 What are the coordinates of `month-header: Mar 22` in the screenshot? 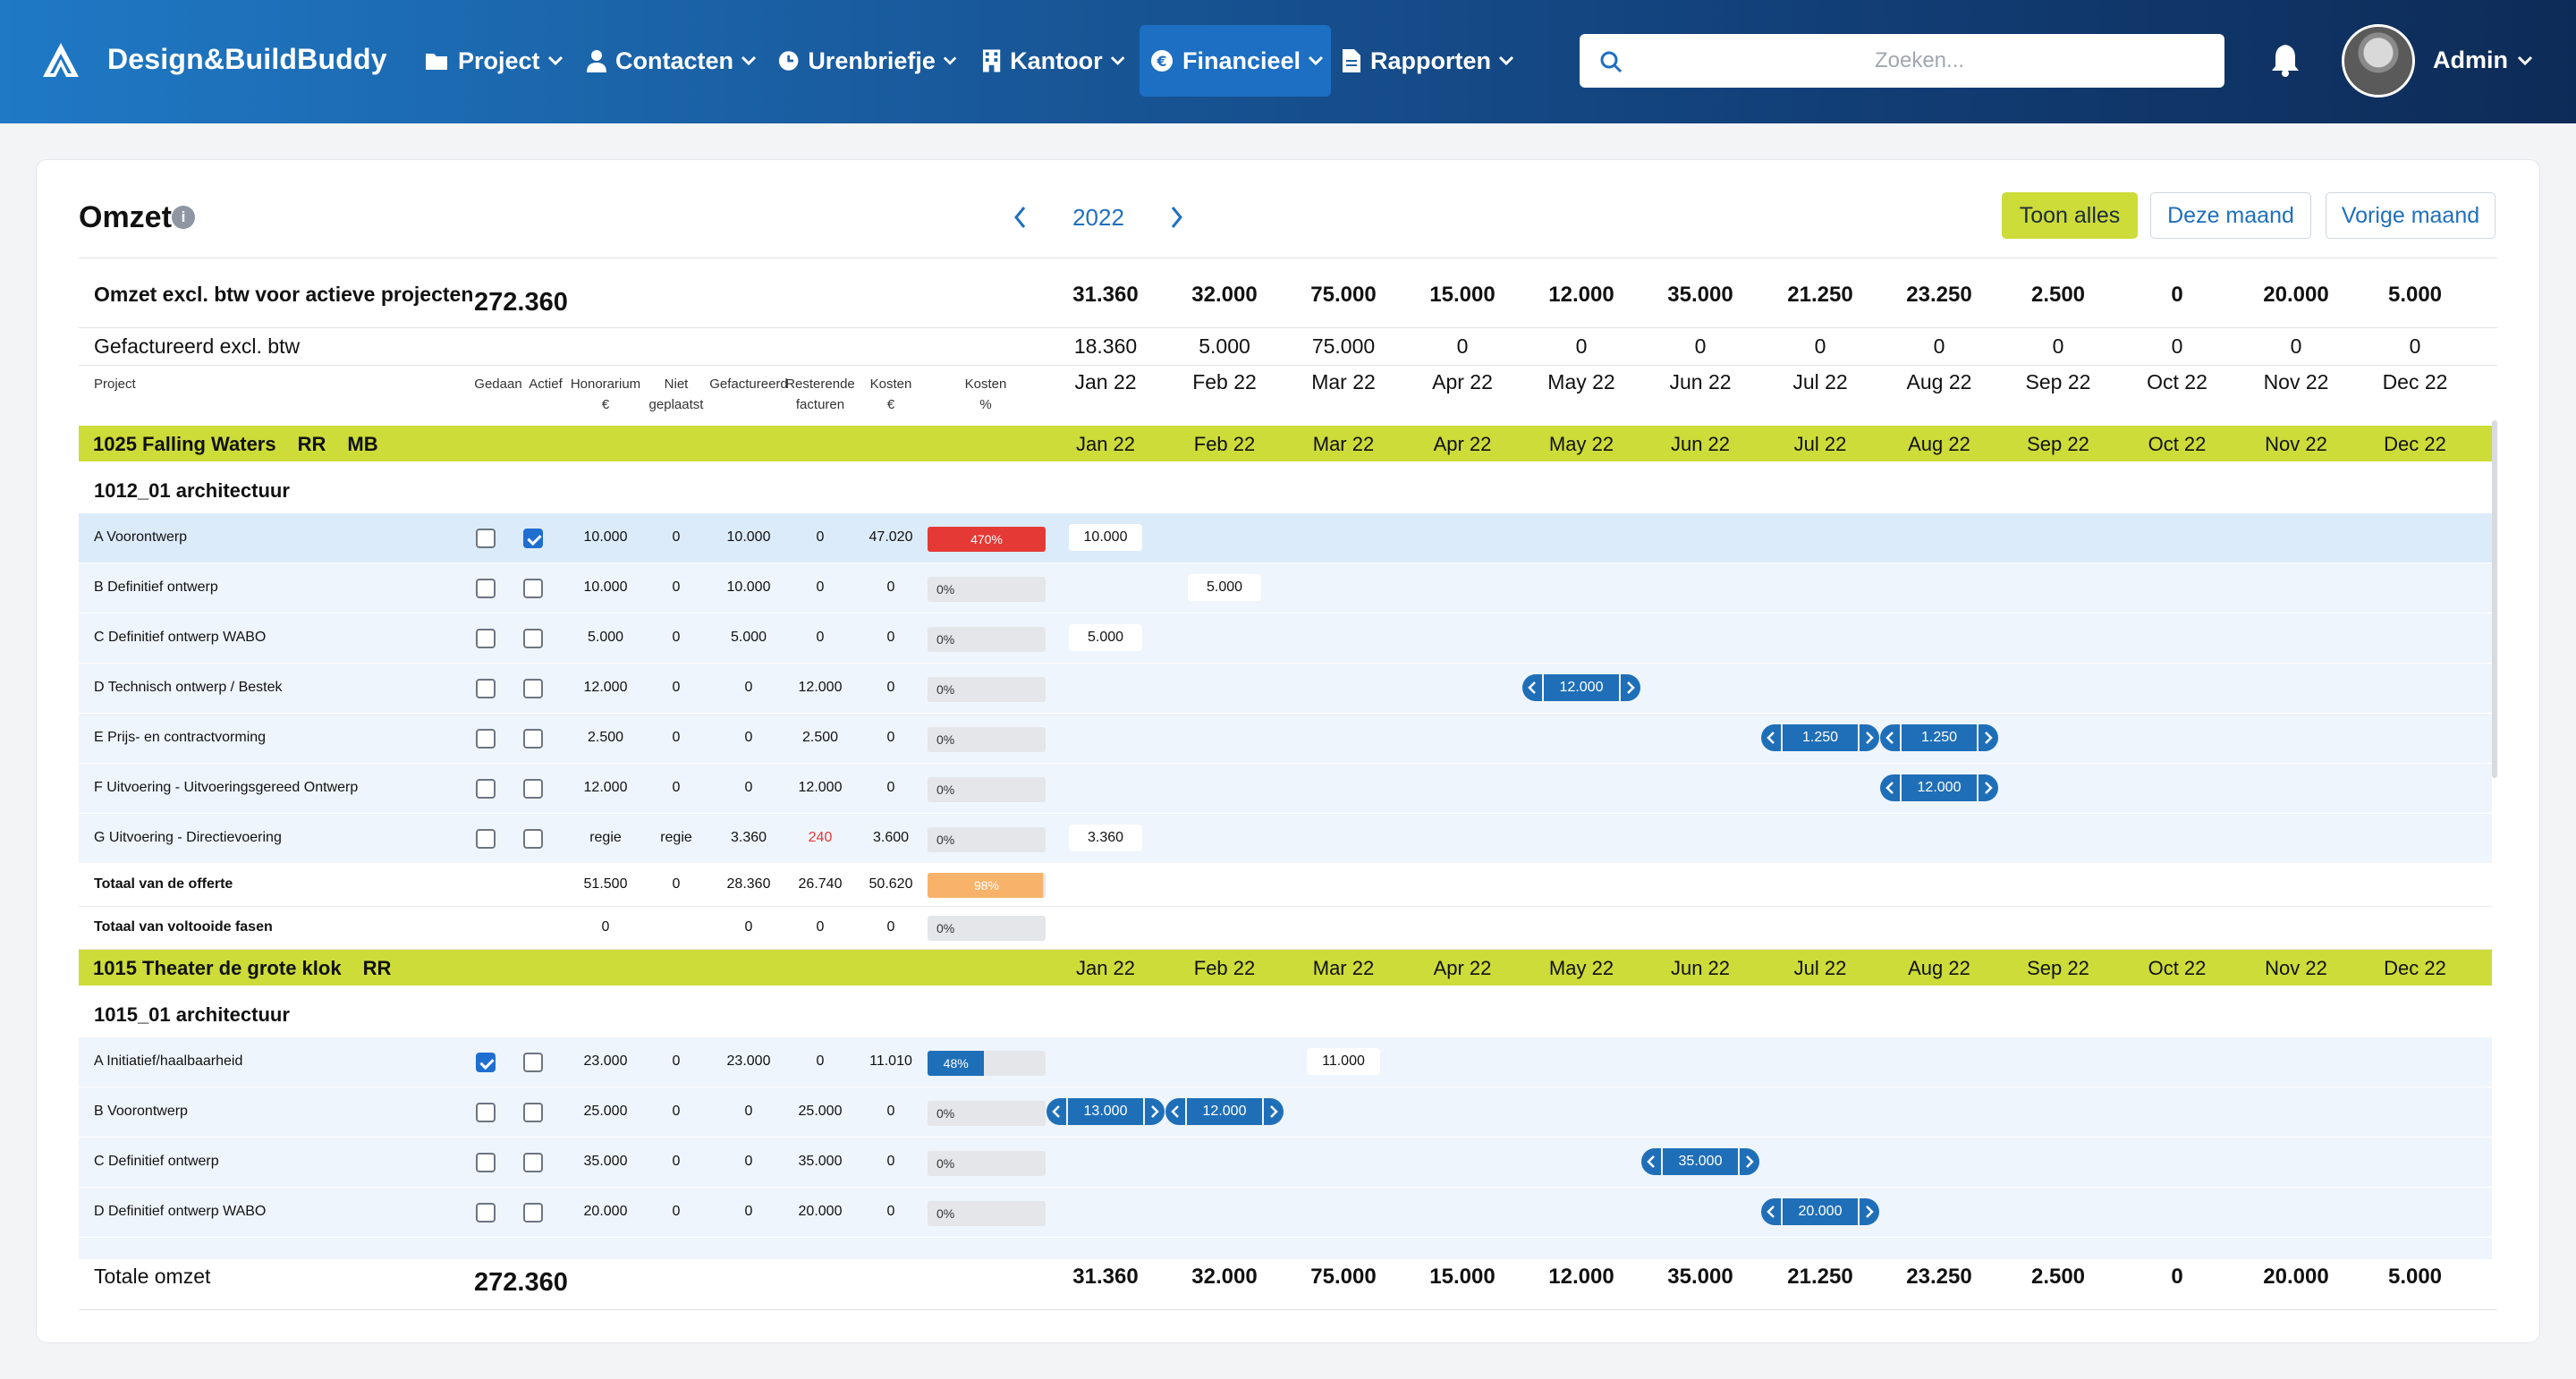 It's located at (1343, 381).